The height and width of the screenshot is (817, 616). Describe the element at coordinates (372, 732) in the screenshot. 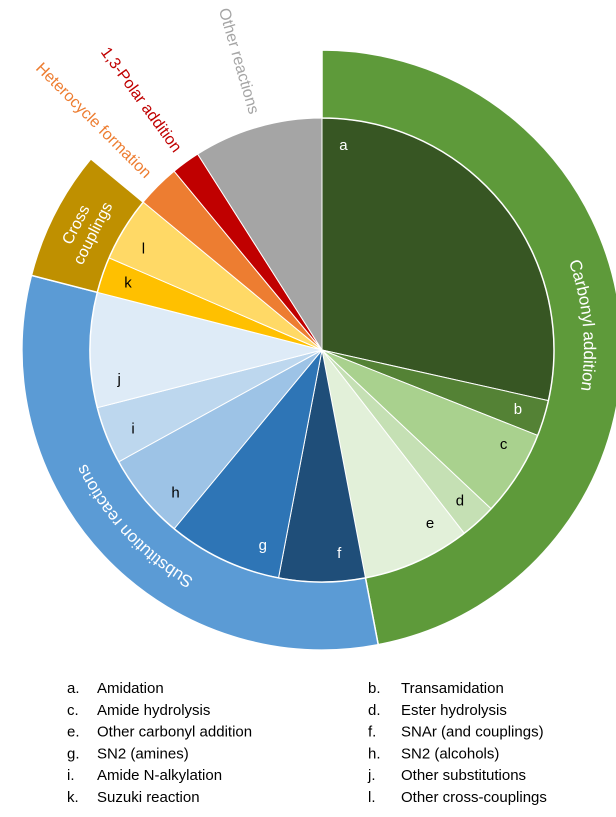

I see `legend-key: f.` at that location.